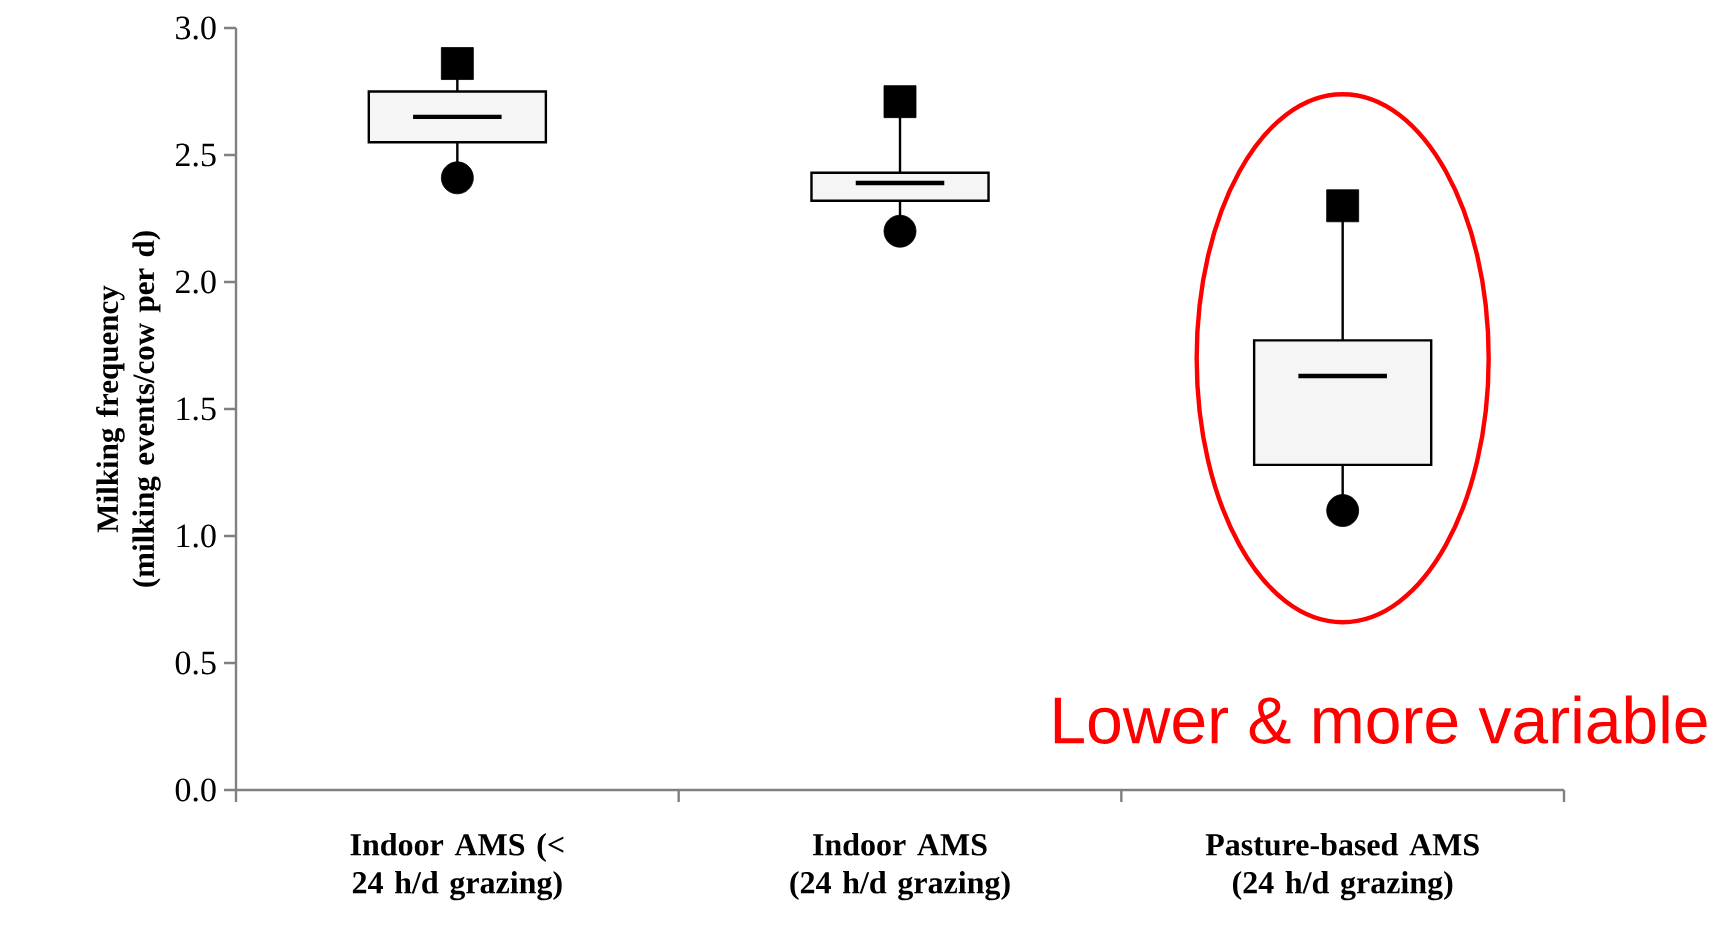 The image size is (1724, 930). I want to click on y-axis-title: Milking frequency (milking events/cow per d), so click(128, 409).